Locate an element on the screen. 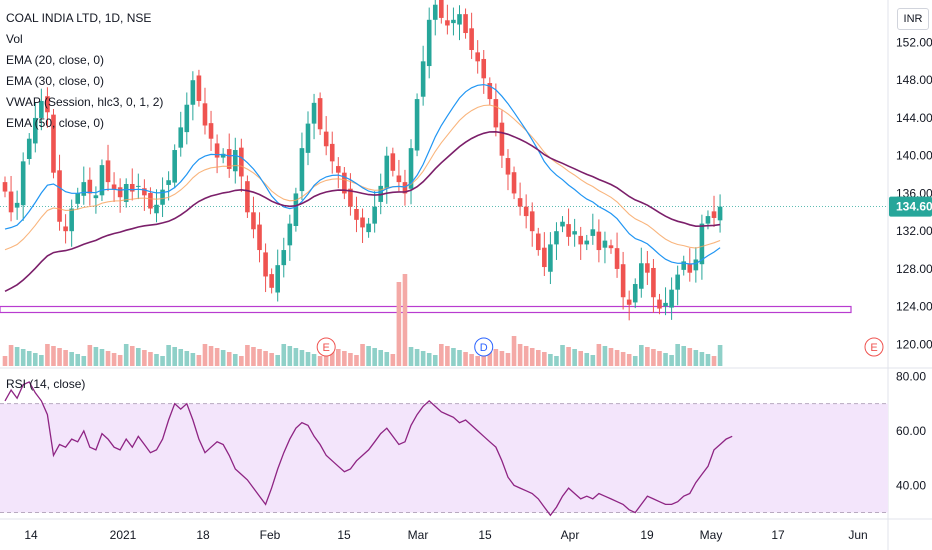 This screenshot has height=550, width=932. marker-circle is located at coordinates (874, 347).